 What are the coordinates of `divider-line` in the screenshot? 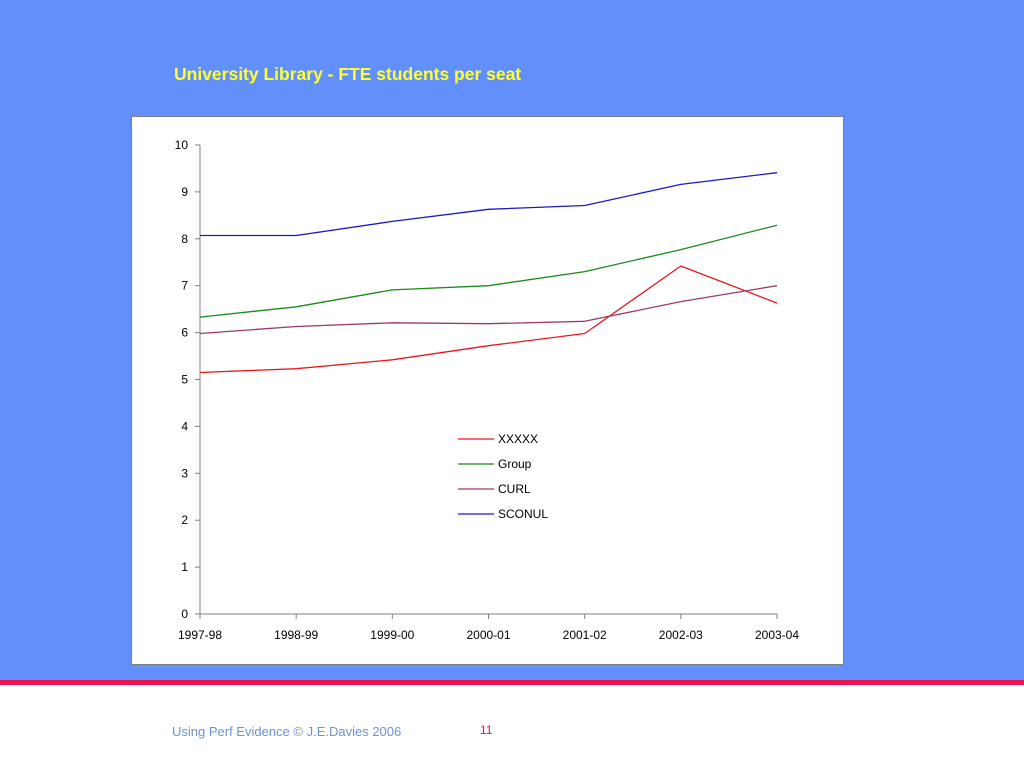 It's located at (512, 682).